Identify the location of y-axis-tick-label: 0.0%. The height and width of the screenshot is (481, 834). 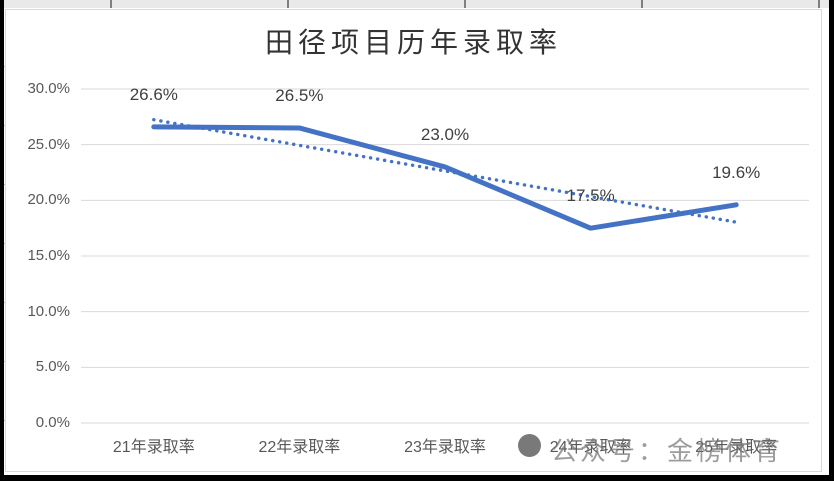
(52, 422).